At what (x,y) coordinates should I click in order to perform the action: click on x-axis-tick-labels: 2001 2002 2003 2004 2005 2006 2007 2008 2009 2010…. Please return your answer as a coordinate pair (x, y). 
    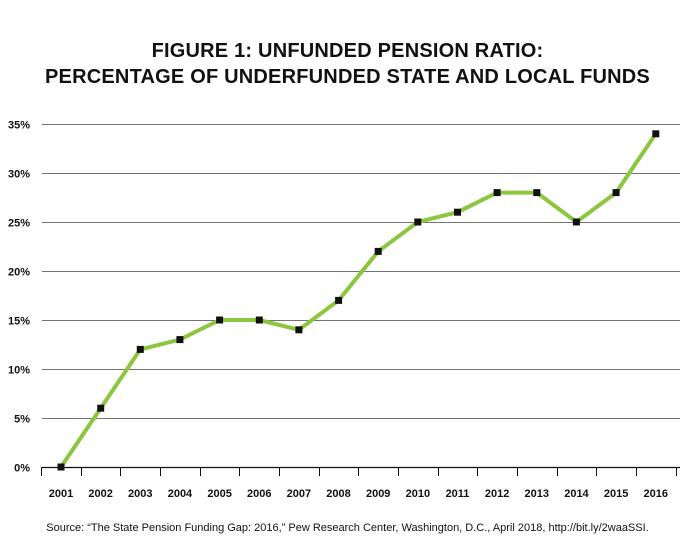
    Looking at the image, I should click on (358, 494).